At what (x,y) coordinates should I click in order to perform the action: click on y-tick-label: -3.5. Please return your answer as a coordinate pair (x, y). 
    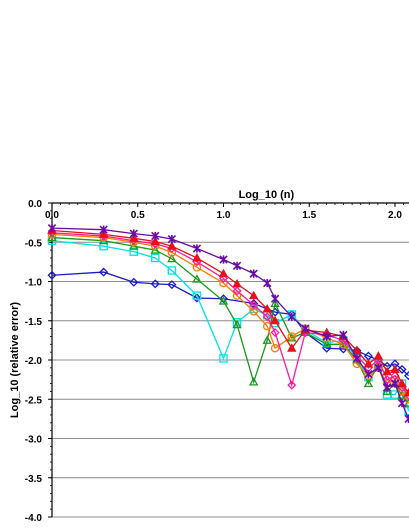
    Looking at the image, I should click on (34, 479).